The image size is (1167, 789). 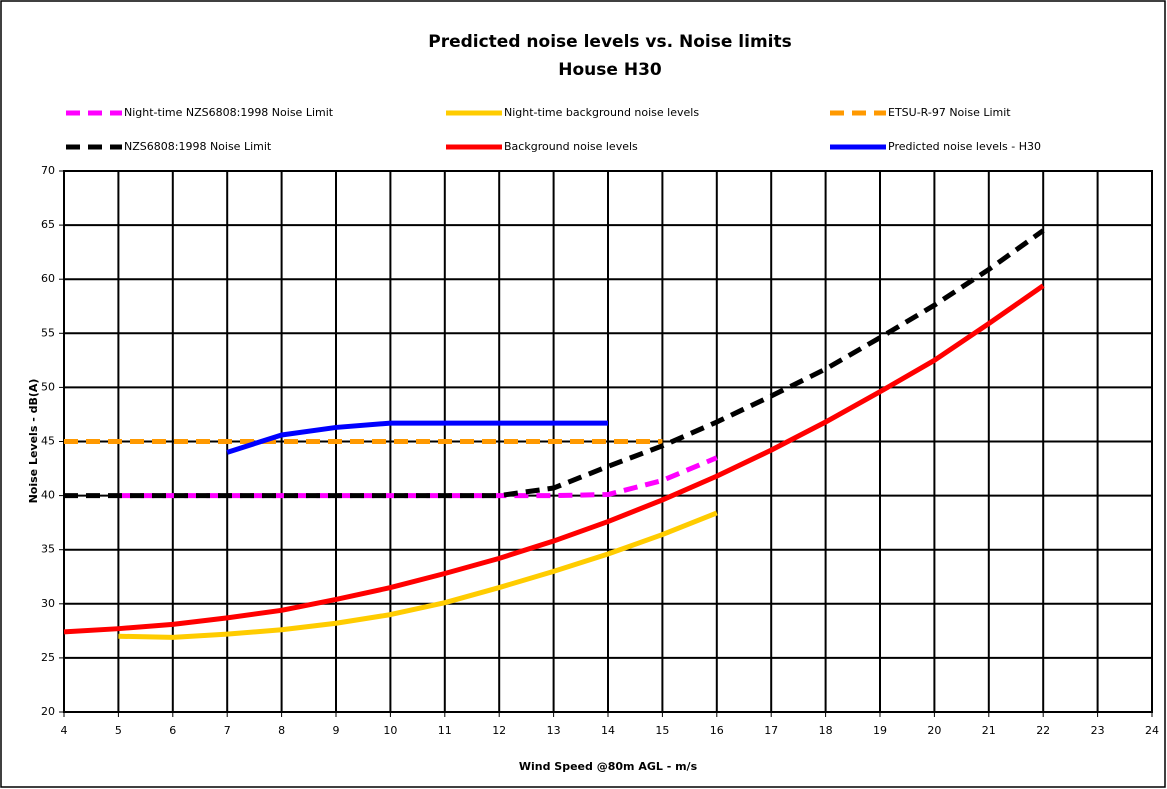 What do you see at coordinates (48, 386) in the screenshot?
I see `y-tick-label: 50` at bounding box center [48, 386].